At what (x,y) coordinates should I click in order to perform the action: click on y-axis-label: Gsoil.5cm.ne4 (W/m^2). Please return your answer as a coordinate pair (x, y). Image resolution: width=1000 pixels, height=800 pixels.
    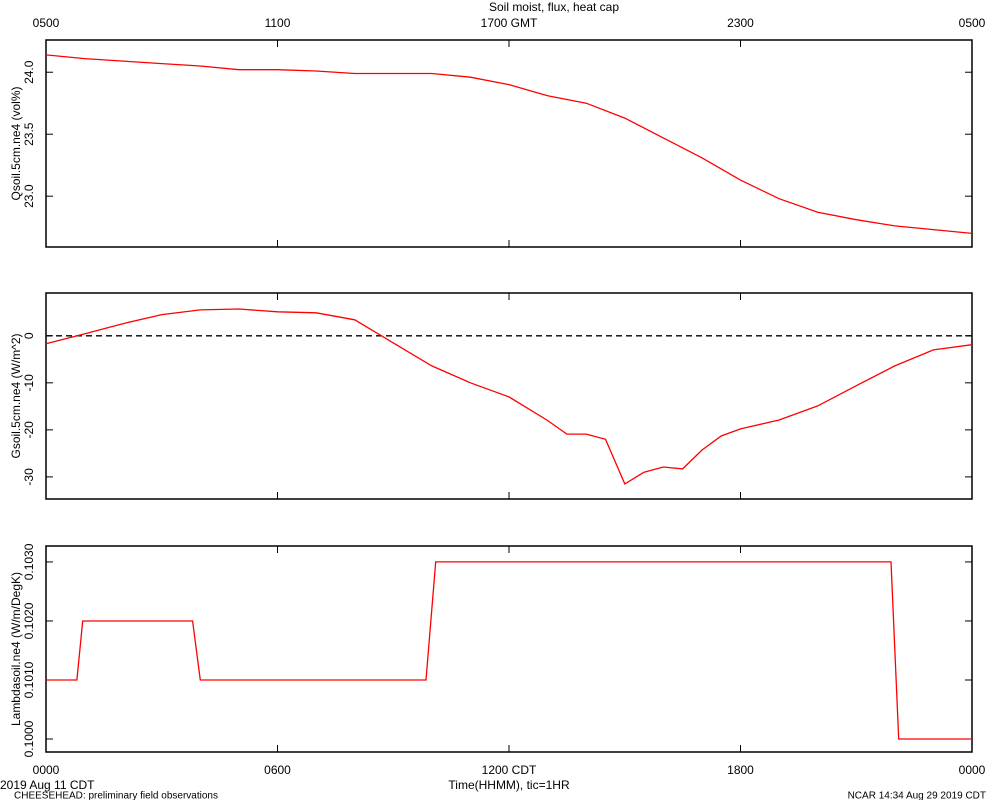
    Looking at the image, I should click on (16, 396).